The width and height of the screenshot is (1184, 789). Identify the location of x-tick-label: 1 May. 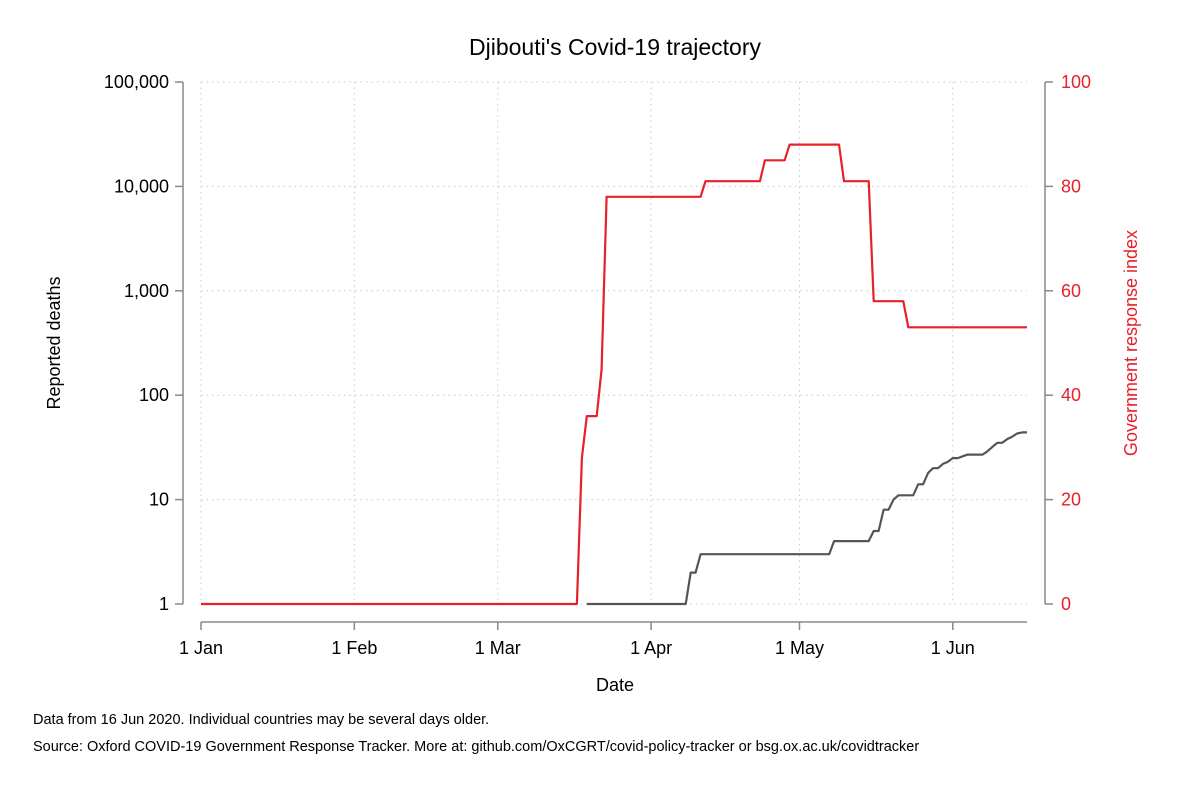
(799, 648).